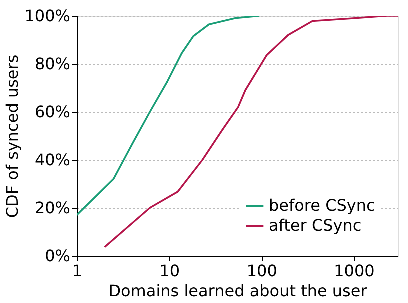  Describe the element at coordinates (57, 256) in the screenshot. I see `y-tick-label: 0%` at that location.